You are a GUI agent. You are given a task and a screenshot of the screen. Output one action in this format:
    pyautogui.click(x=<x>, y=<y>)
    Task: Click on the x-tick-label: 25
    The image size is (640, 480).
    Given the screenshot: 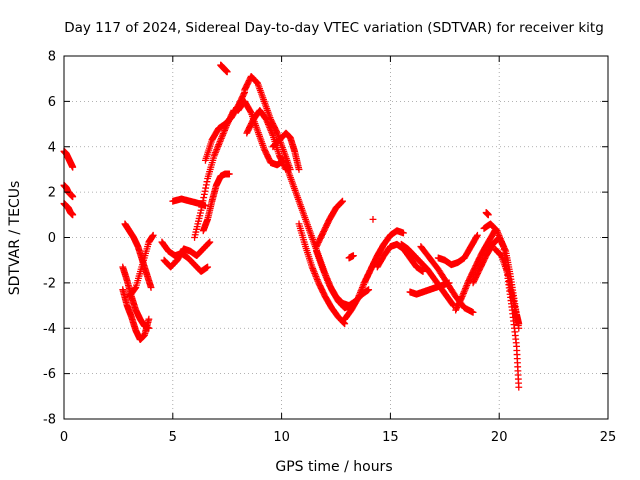 What is the action you would take?
    pyautogui.click(x=608, y=437)
    